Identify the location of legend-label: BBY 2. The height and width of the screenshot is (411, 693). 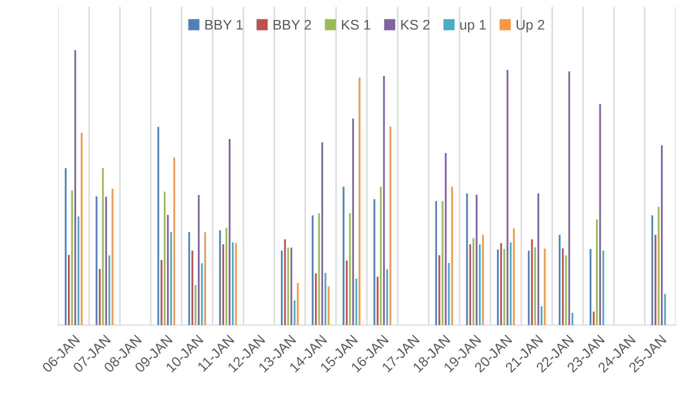
(292, 25).